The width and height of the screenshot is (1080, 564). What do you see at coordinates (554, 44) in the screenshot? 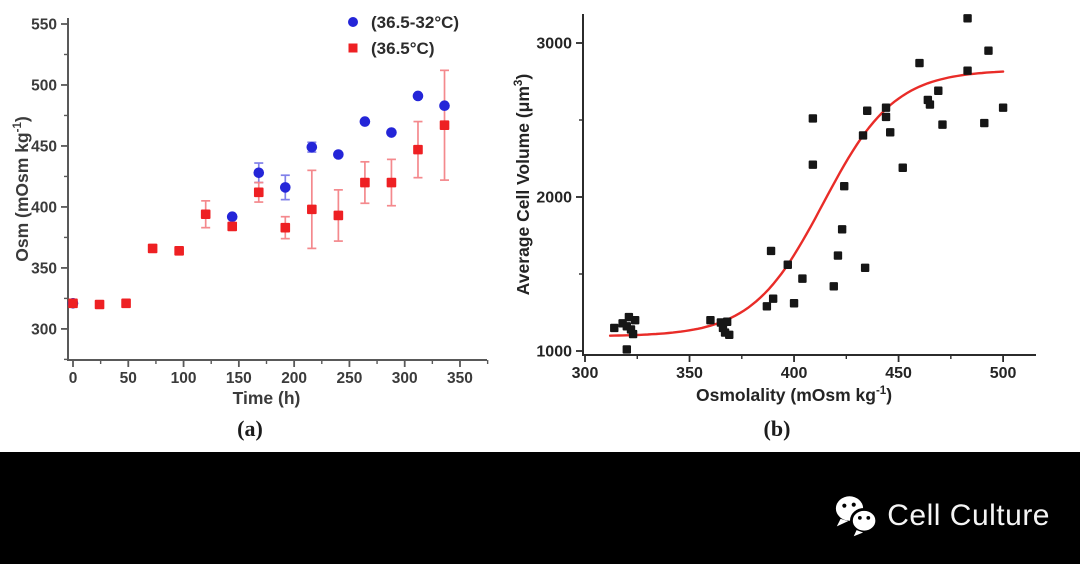
I see `svg-text: 3000` at bounding box center [554, 44].